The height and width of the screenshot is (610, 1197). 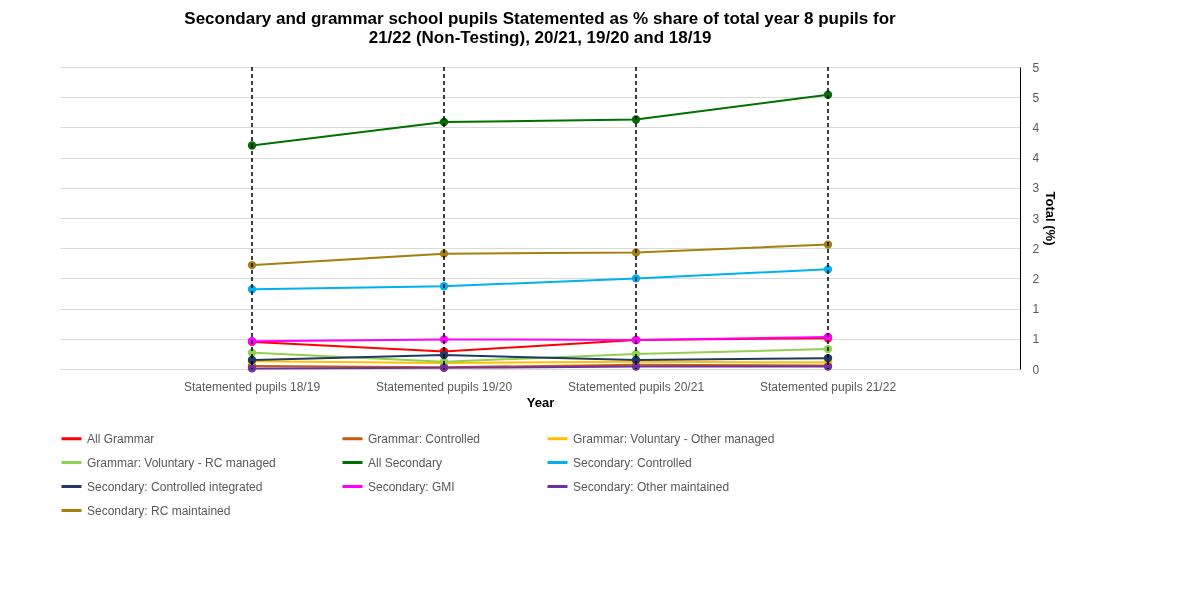 I want to click on y-axis-title: Total (%), so click(x=1051, y=218).